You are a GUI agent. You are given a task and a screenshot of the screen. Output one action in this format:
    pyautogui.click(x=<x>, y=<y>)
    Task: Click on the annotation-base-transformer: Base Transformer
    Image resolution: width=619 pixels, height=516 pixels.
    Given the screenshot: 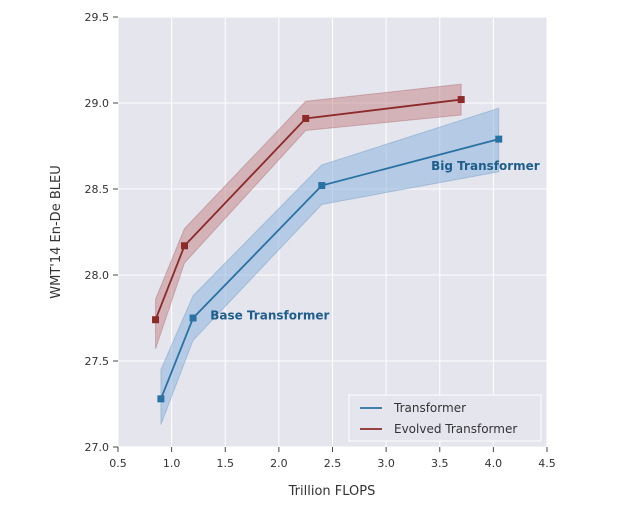 What is the action you would take?
    pyautogui.click(x=269, y=316)
    